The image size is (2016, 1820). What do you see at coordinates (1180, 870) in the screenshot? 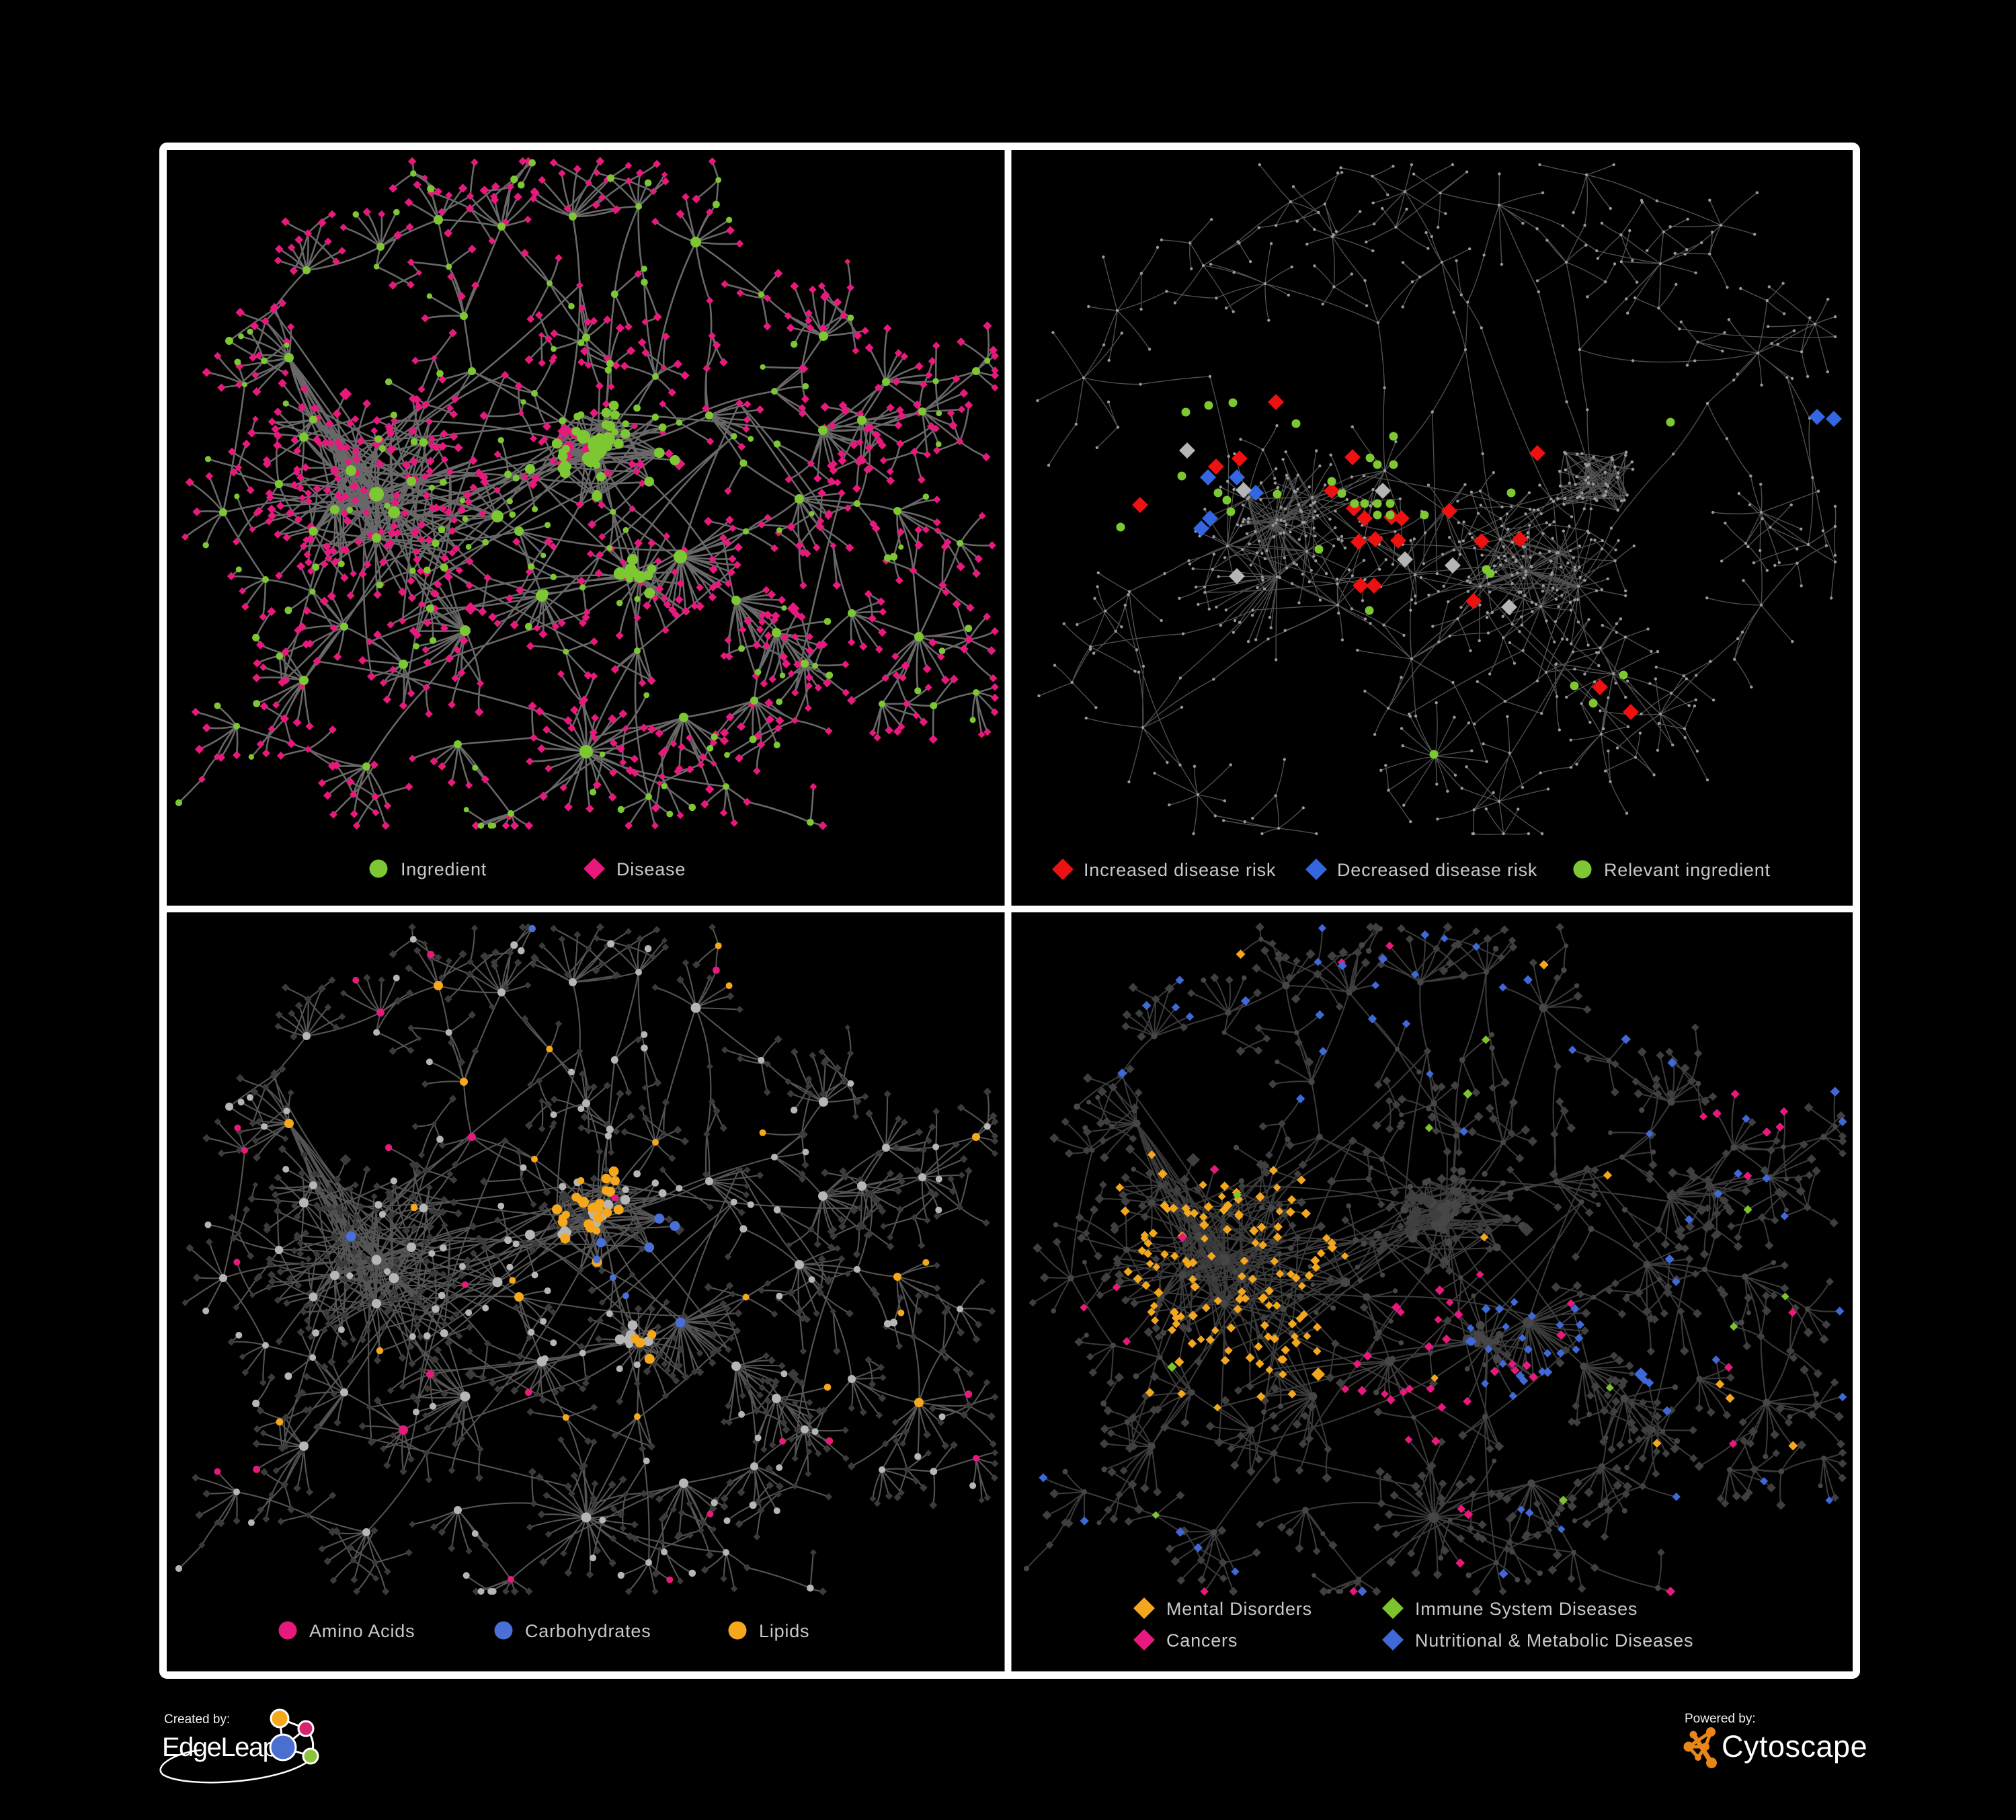
I see `svg-text: Increased disease risk` at bounding box center [1180, 870].